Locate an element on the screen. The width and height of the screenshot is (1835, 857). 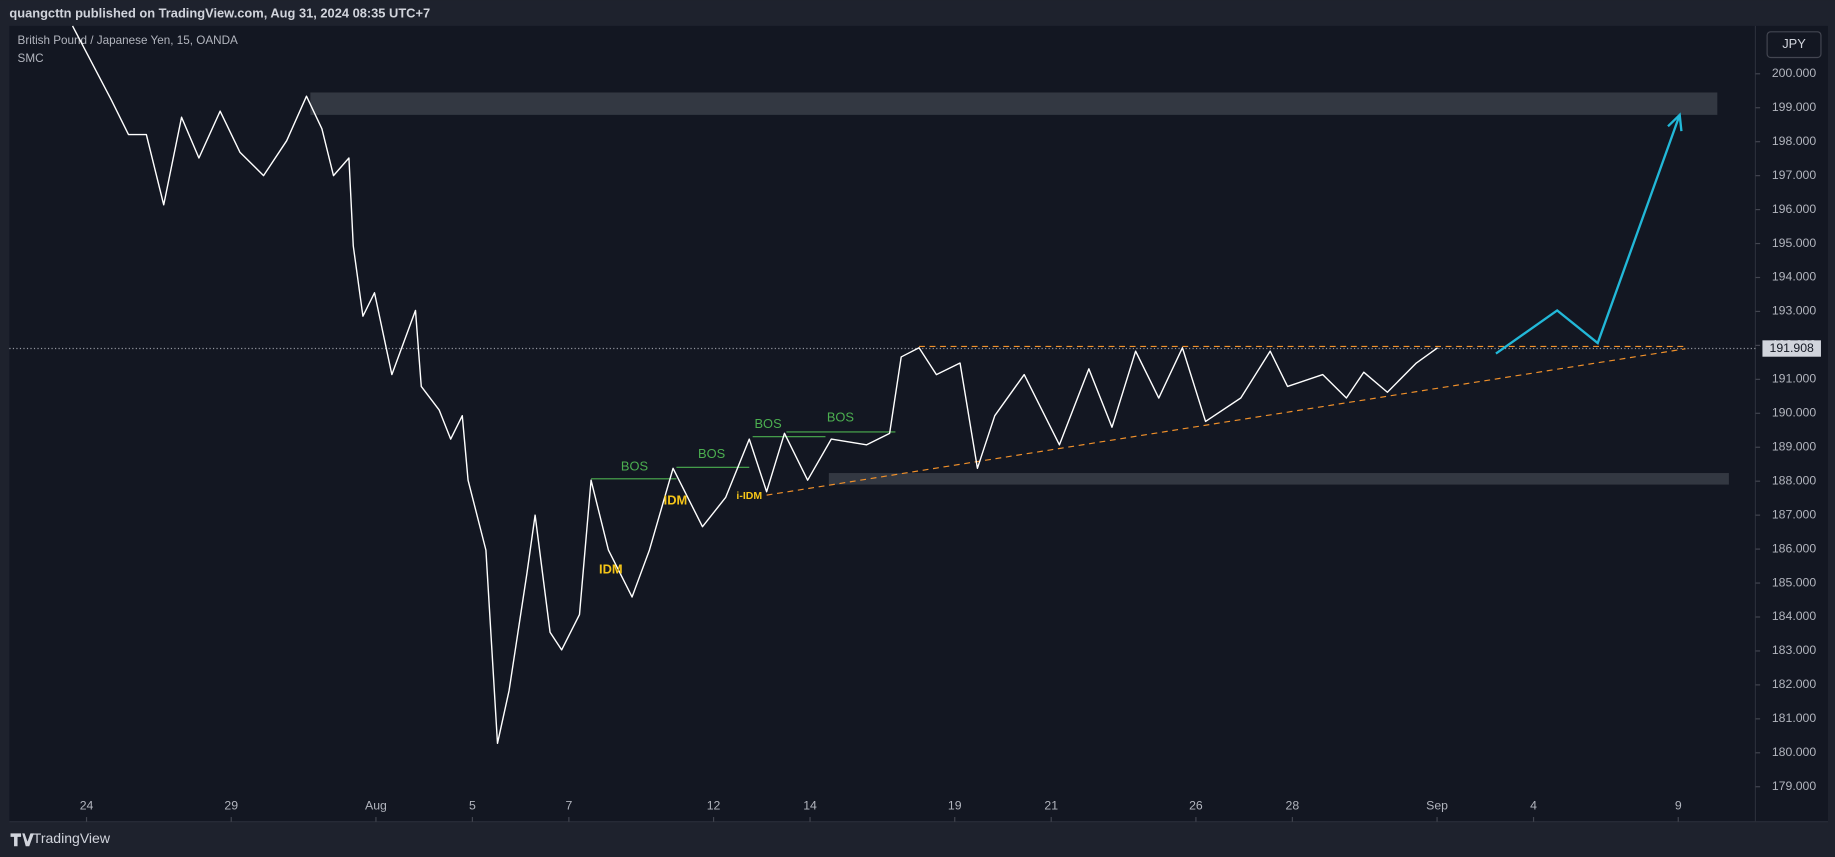
y-tick-label: 194.000 is located at coordinates (1794, 277).